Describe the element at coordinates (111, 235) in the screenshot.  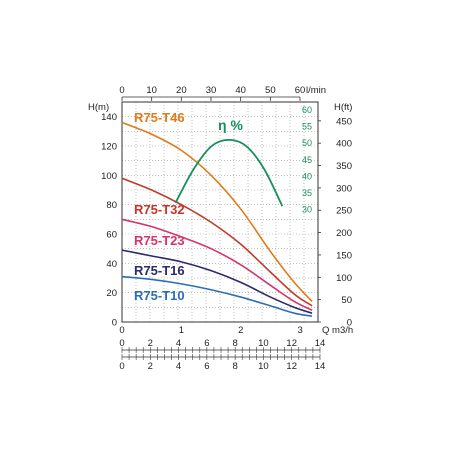
I see `left-tick-label: 60` at that location.